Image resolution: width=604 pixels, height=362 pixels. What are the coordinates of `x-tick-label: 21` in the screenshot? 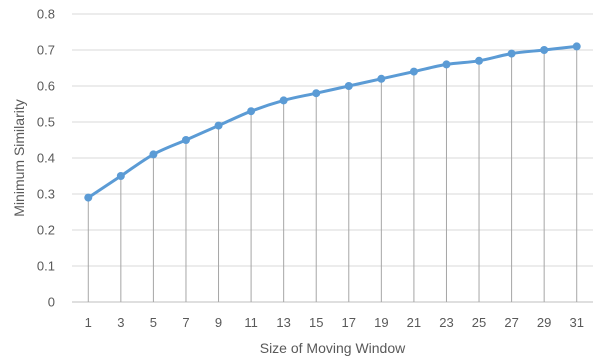 It's located at (414, 322).